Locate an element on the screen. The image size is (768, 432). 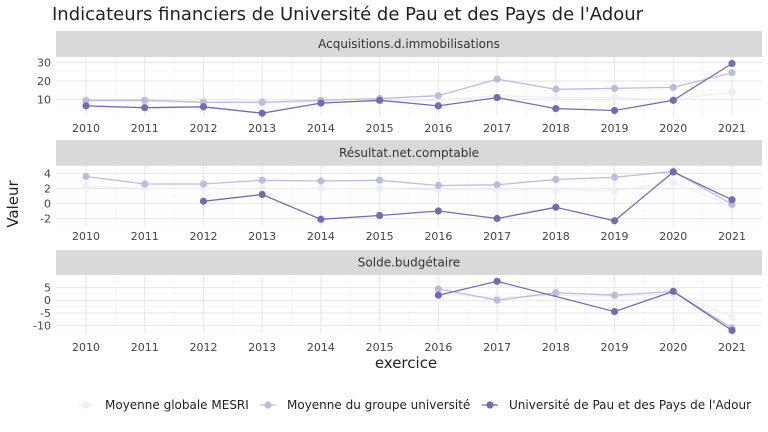
y-axis-title: Valeur is located at coordinates (13, 203).